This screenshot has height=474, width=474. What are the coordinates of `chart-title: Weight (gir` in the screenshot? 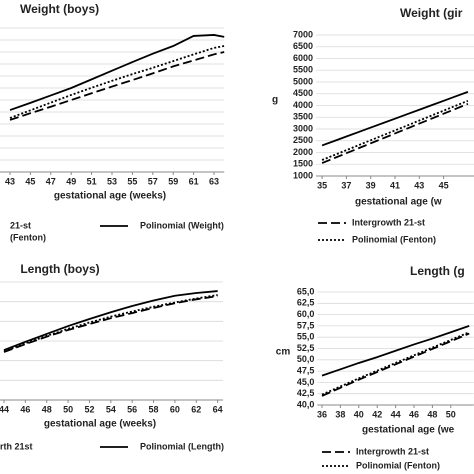 It's located at (431, 13).